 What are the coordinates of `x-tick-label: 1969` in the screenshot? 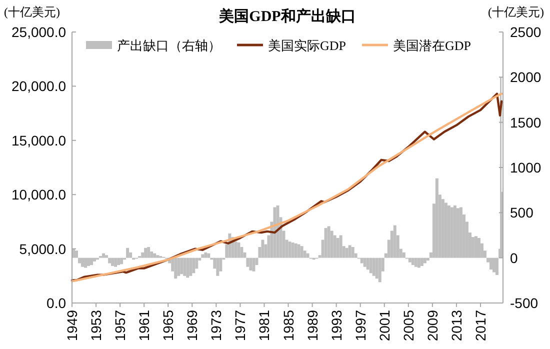 It's located at (192, 326).